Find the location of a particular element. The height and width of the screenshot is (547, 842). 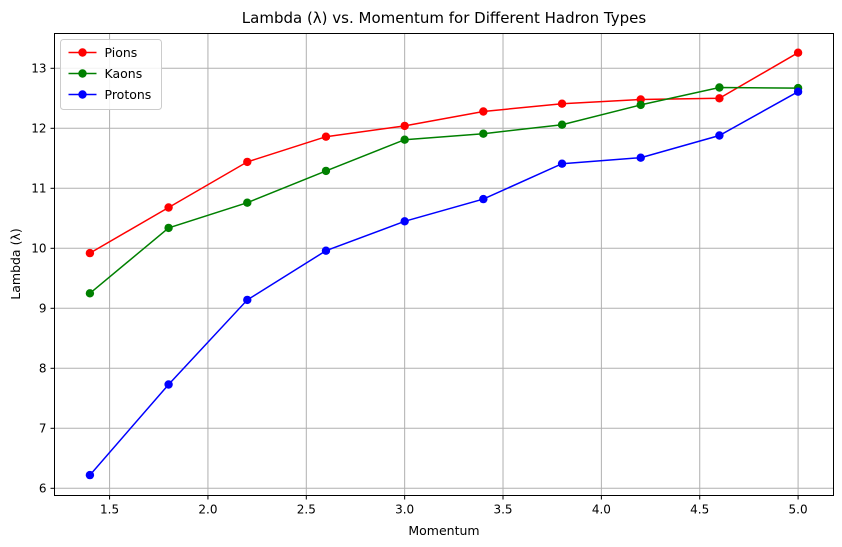

x-tick-label: 5.0 is located at coordinates (798, 510).